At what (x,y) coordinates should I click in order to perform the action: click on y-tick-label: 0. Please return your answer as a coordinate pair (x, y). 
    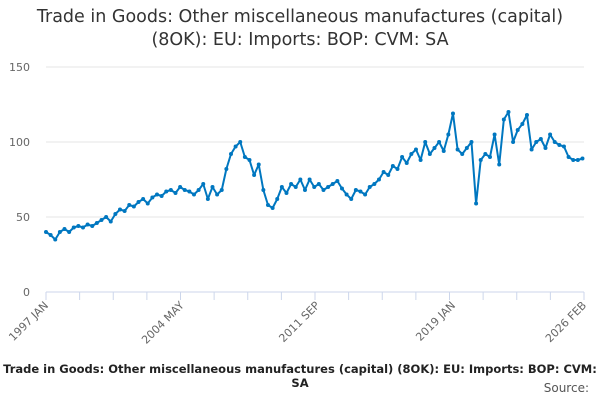
    Looking at the image, I should click on (26, 292).